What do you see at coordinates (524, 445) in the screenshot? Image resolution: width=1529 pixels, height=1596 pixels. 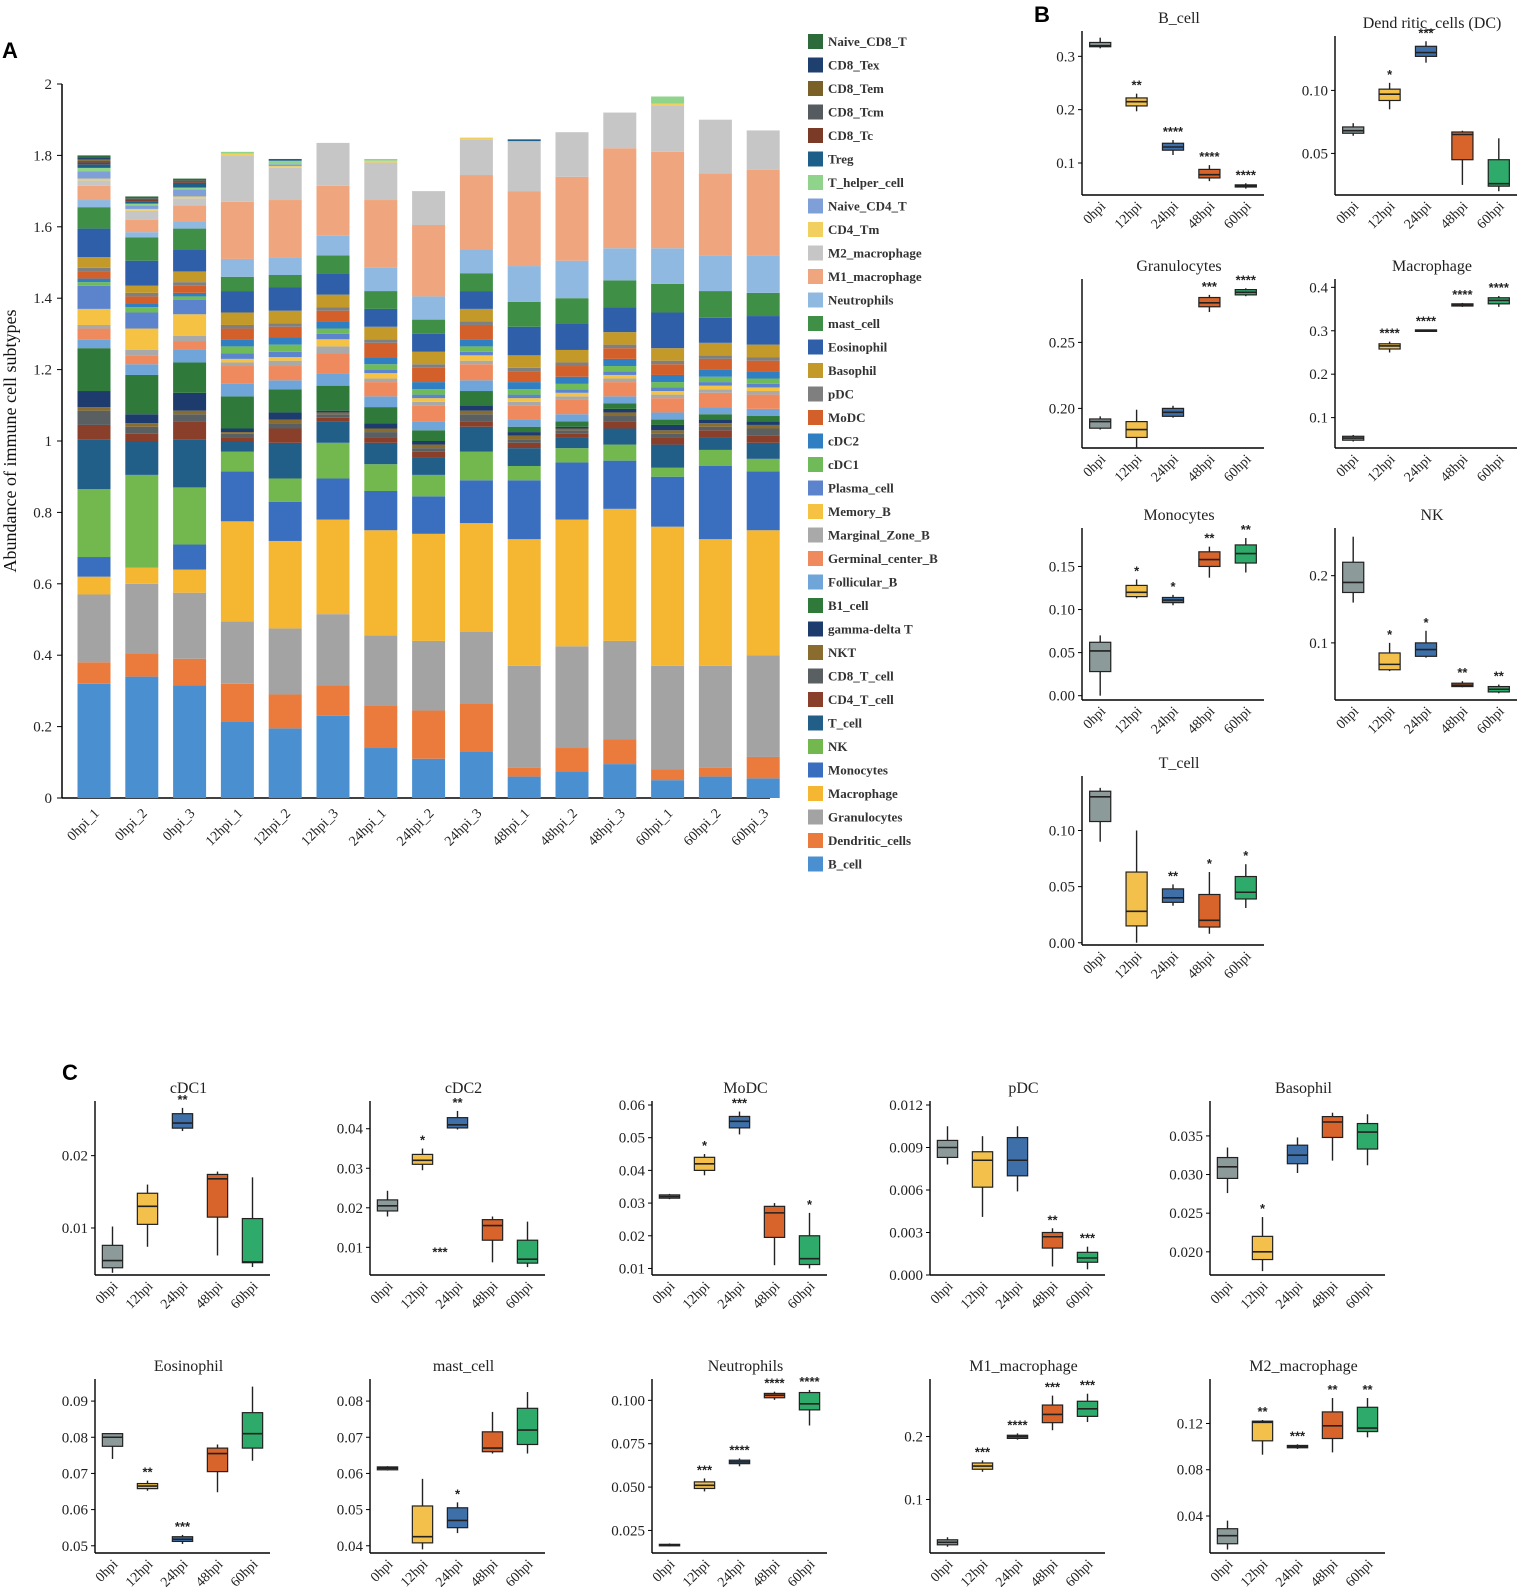 I see `bar-segment-cd4-t-cell` at bounding box center [524, 445].